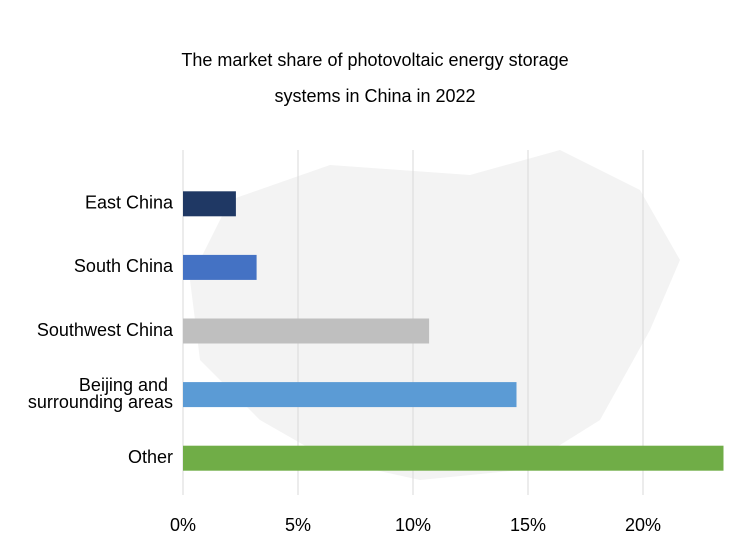  Describe the element at coordinates (150, 457) in the screenshot. I see `y-tick-label: Other` at that location.